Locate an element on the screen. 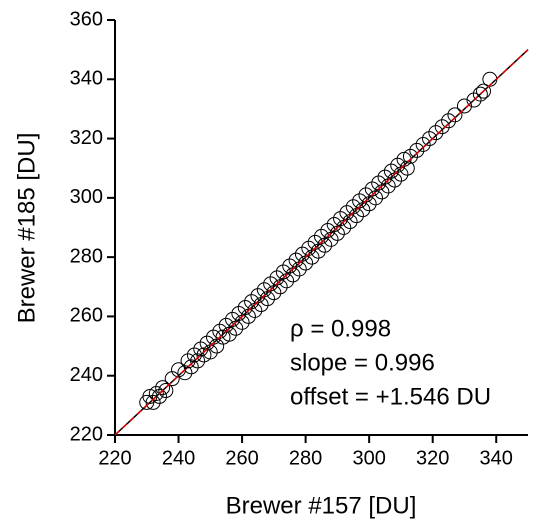 The image size is (538, 530). y-tick-label: 280 is located at coordinates (86, 256).